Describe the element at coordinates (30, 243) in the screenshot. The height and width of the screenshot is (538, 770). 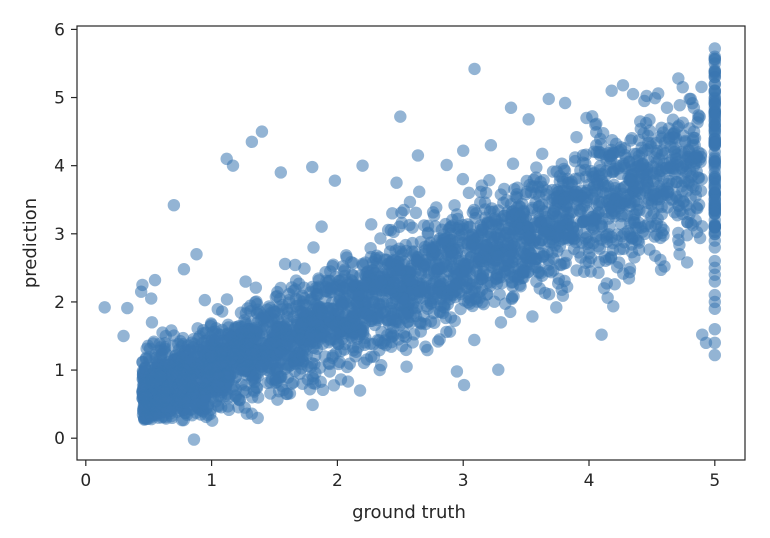
I see `y-axis-label: prediction` at that location.